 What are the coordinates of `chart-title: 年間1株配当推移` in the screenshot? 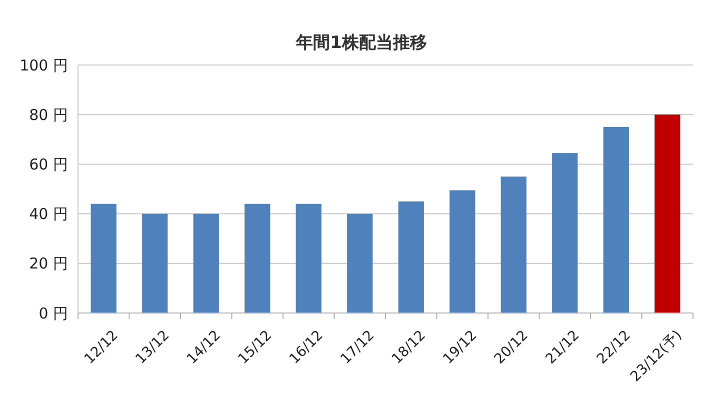 It's located at (361, 43).